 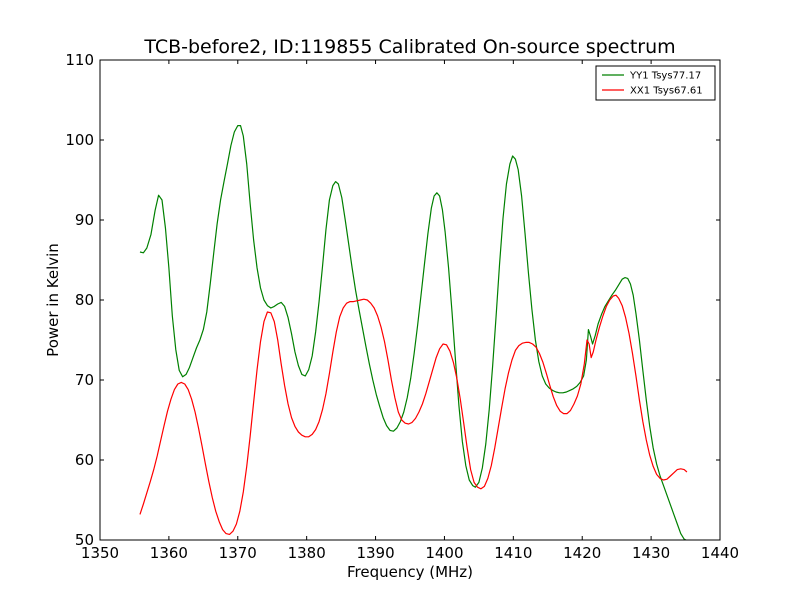 What do you see at coordinates (84, 220) in the screenshot?
I see `y-tick-label: 90` at bounding box center [84, 220].